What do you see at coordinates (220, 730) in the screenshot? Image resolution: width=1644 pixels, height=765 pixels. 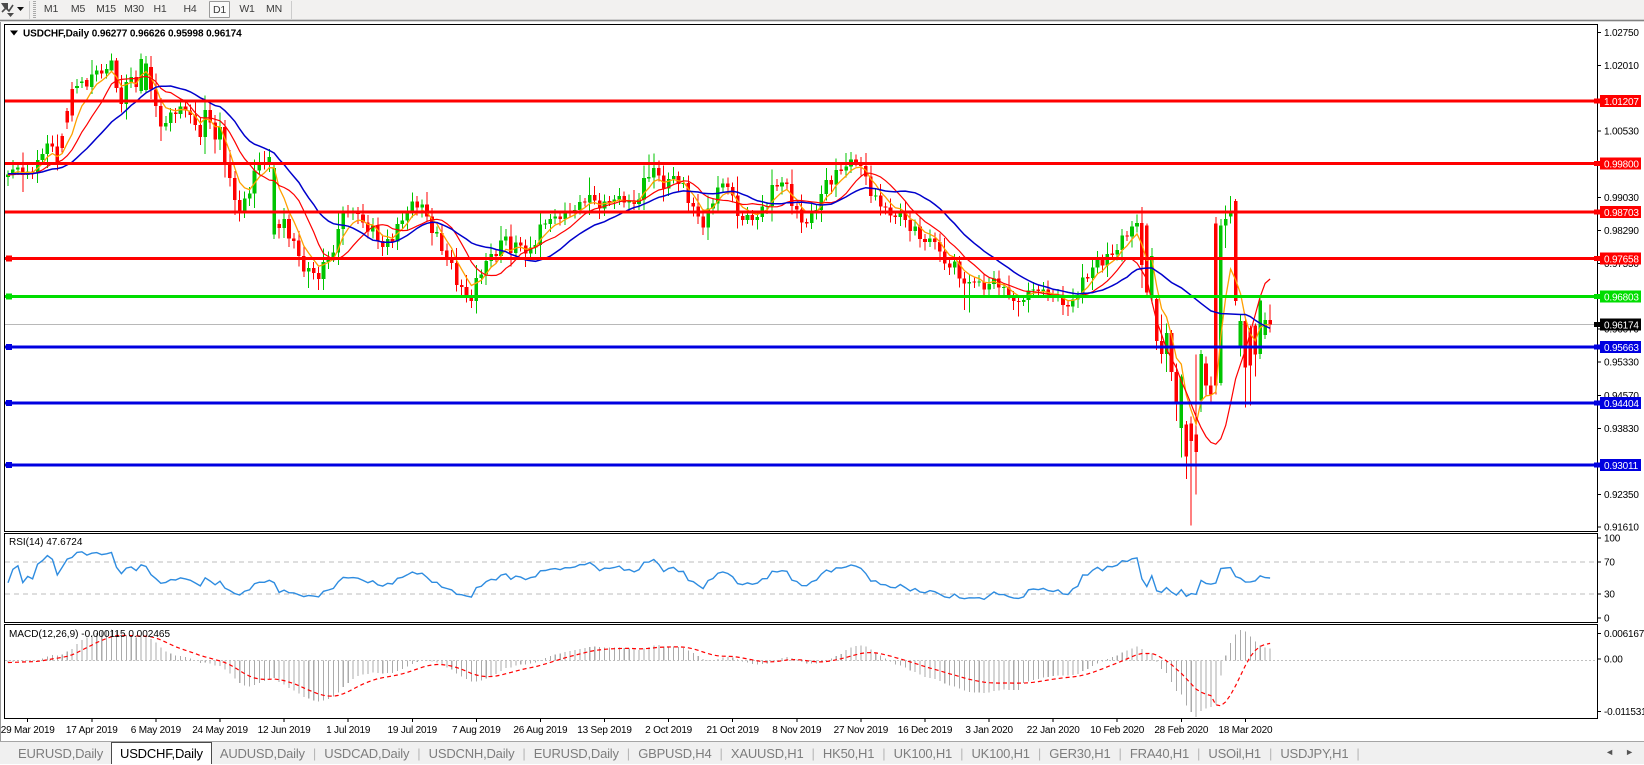 I see `svg-text: 24 May 2019` at bounding box center [220, 730].